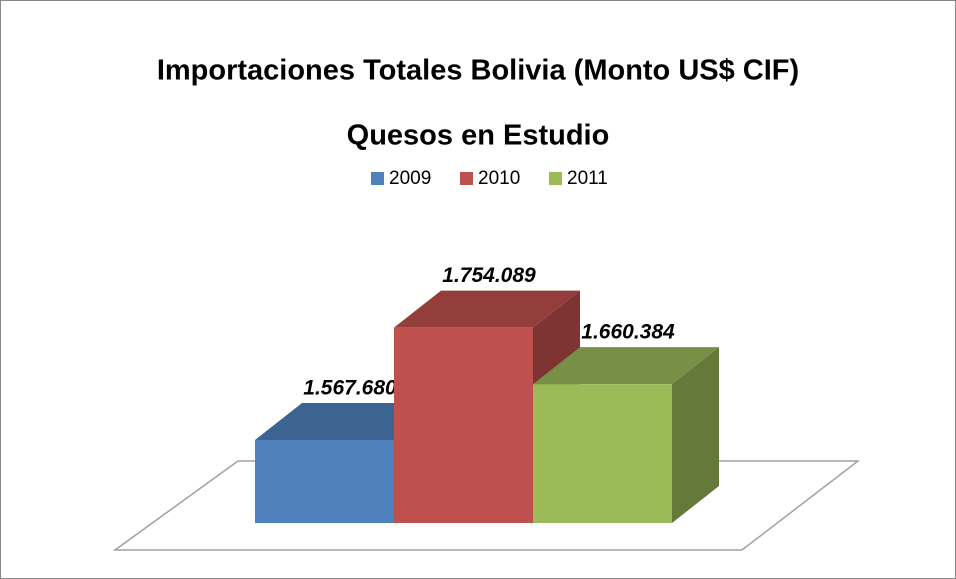 Image resolution: width=956 pixels, height=579 pixels. I want to click on data-label: 1.754.089, so click(489, 275).